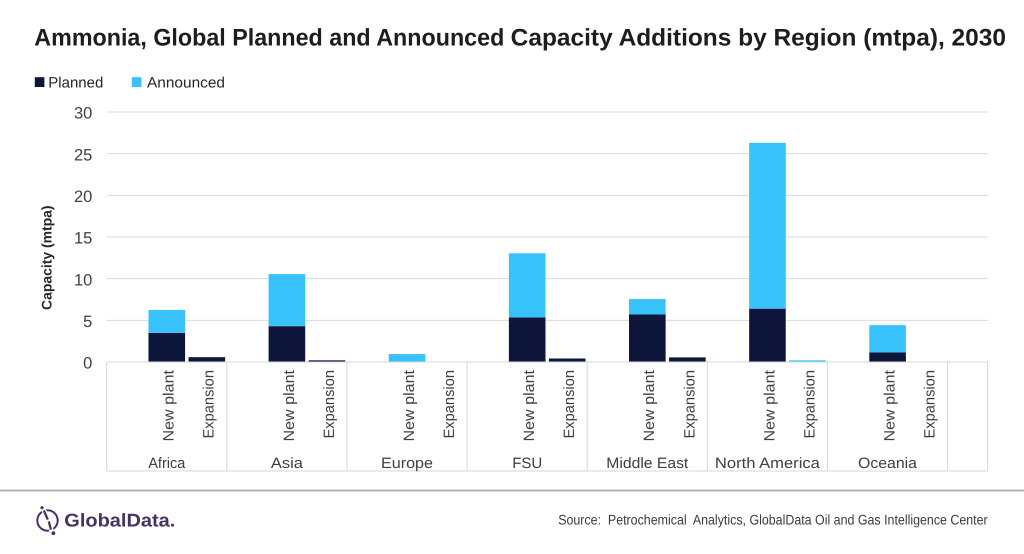  I want to click on svg-text: 5, so click(87, 322).